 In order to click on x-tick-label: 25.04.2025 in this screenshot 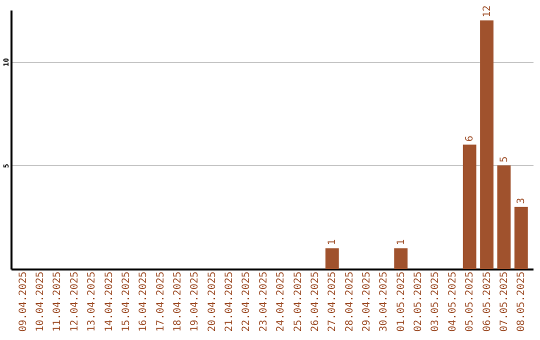, I will do `click(298, 302)`.